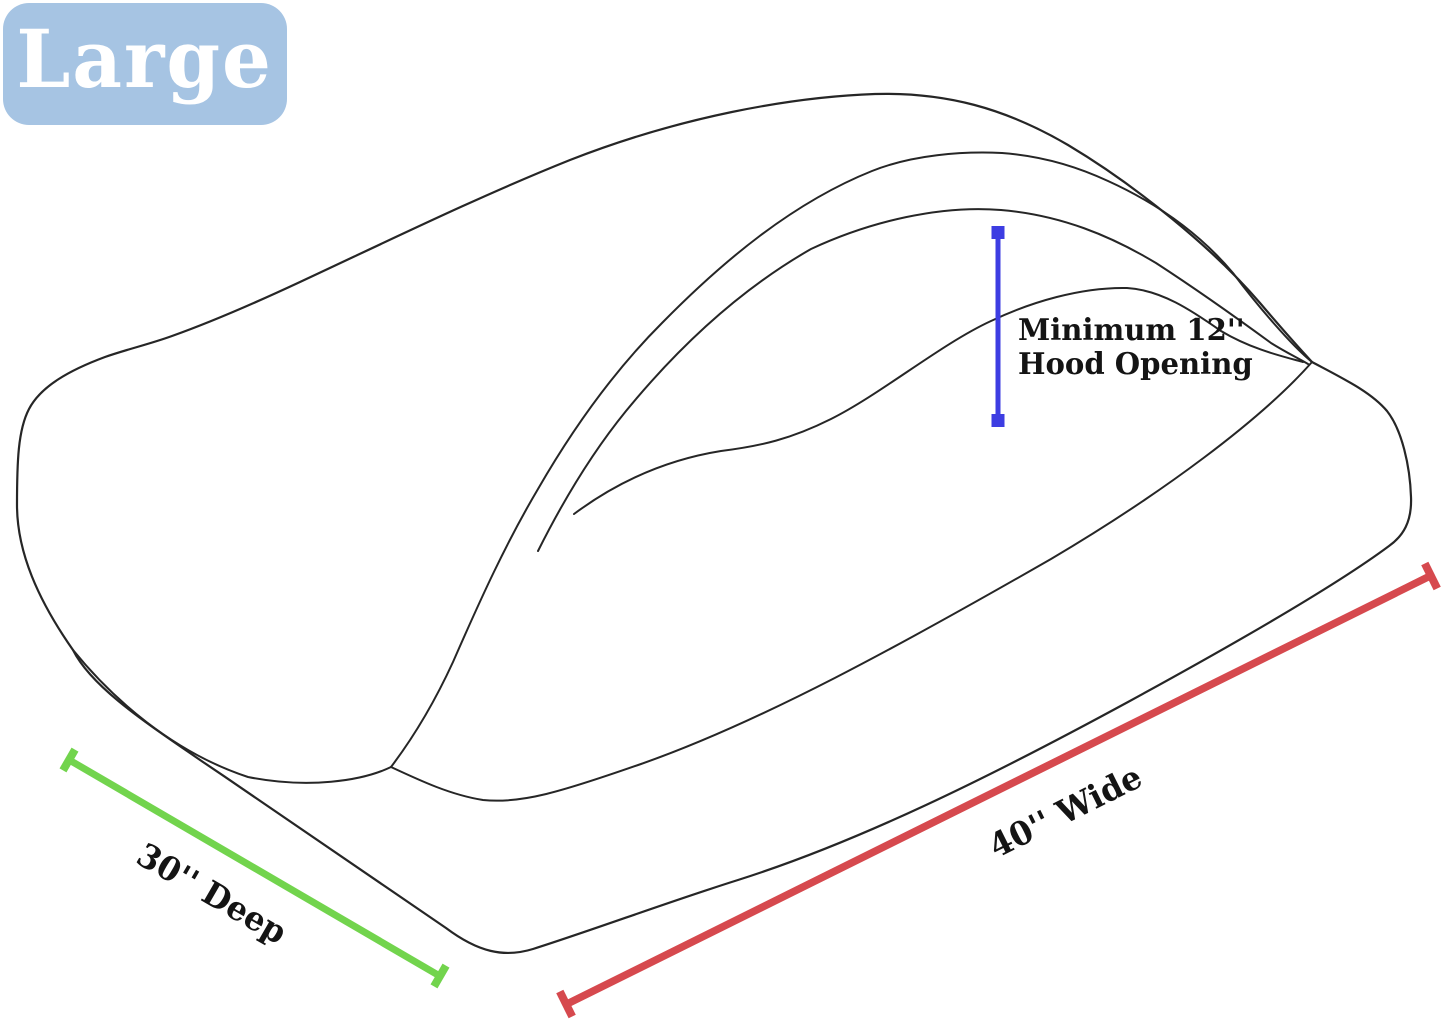 The height and width of the screenshot is (1021, 1445). Describe the element at coordinates (566, 1004) in the screenshot. I see `width-dimension-start-cap` at that location.